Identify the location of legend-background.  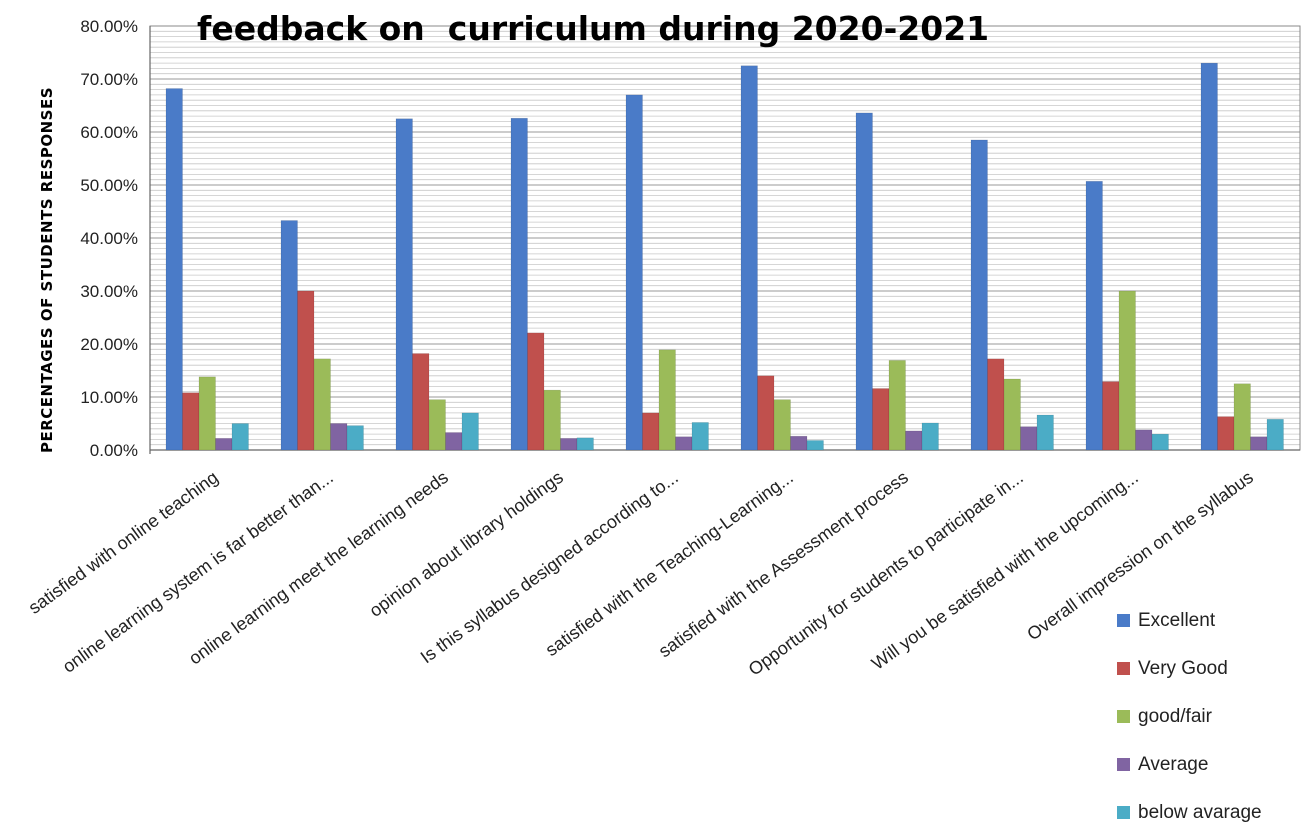
(1198, 711).